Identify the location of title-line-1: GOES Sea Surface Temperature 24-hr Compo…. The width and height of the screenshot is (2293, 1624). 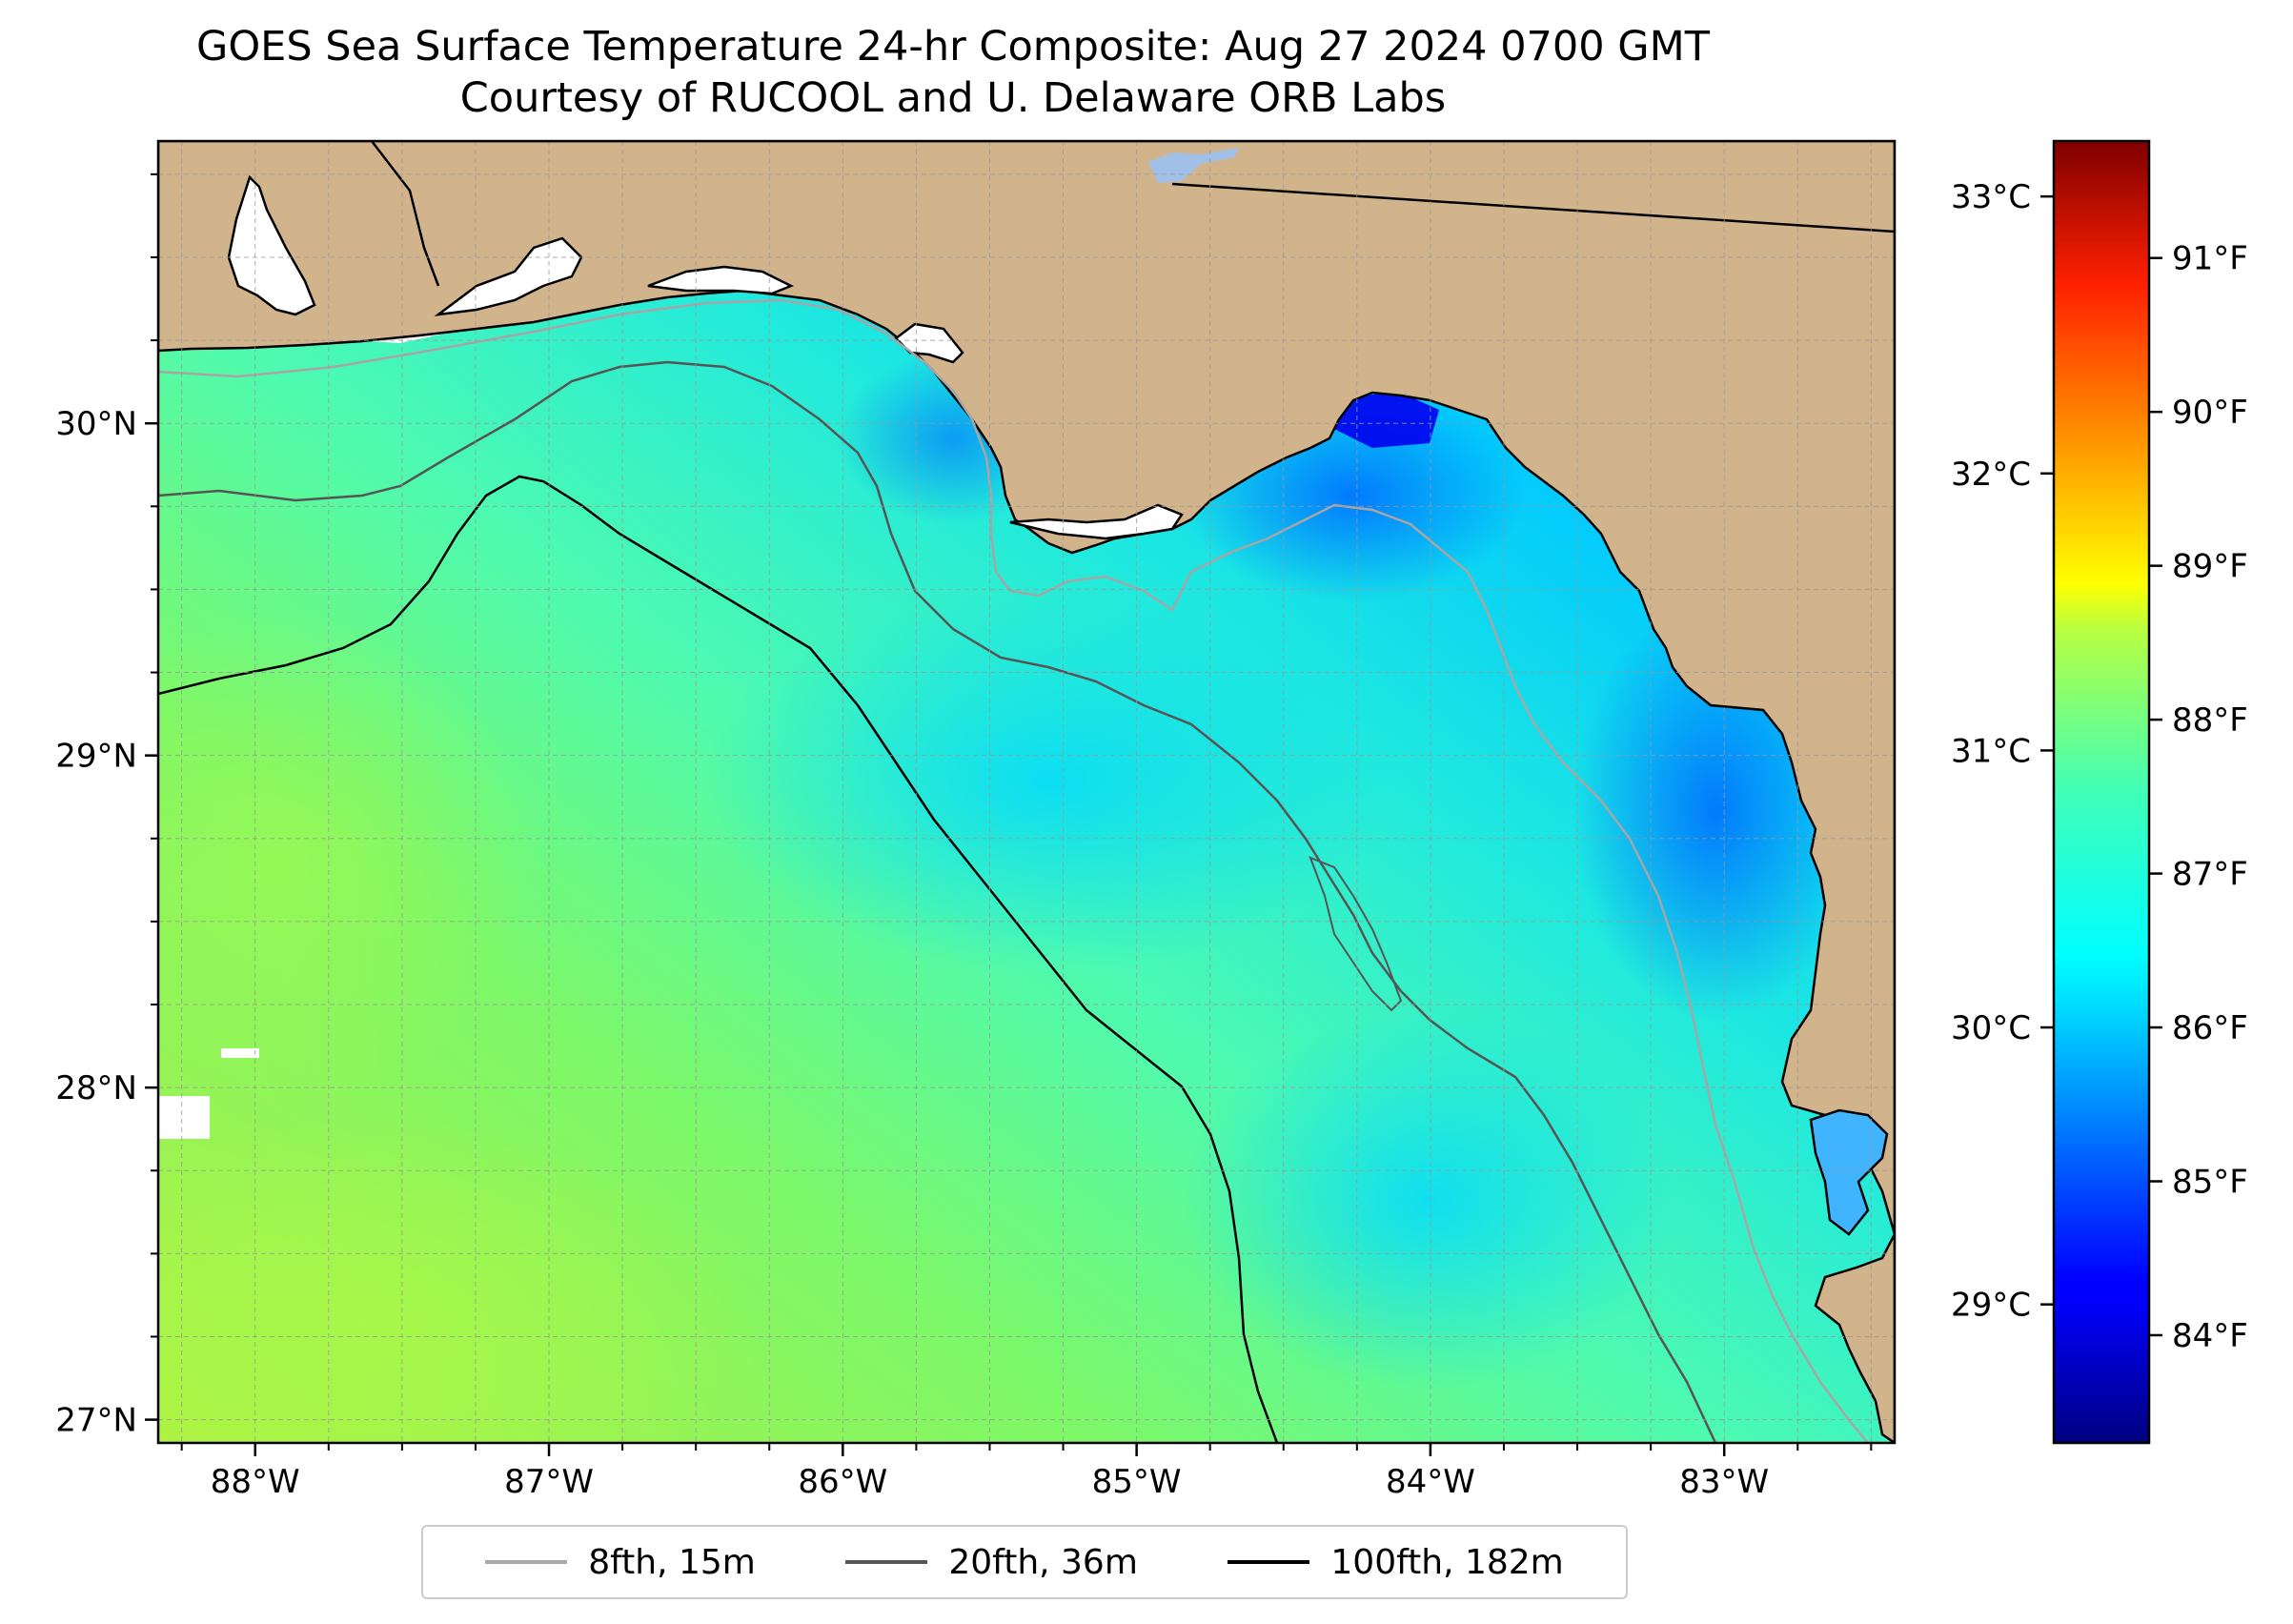
(953, 47).